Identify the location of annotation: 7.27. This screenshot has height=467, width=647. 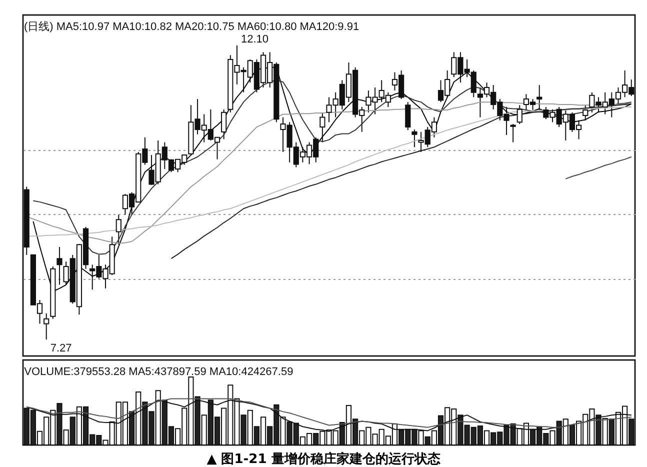
(61, 348).